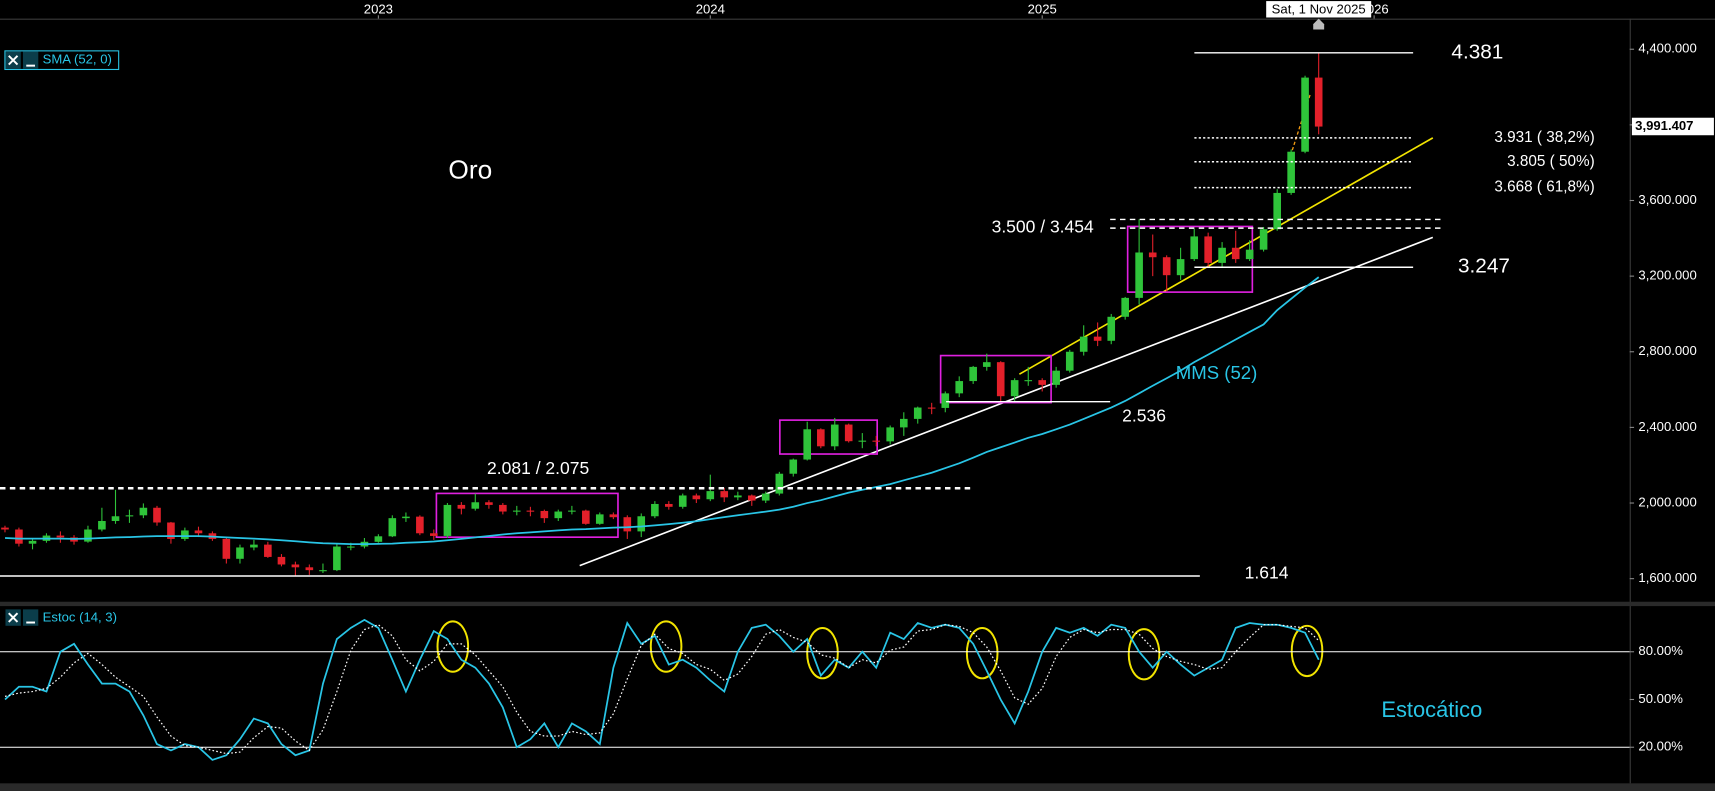  What do you see at coordinates (710, 8) in the screenshot?
I see `x-tick-label: 2024` at bounding box center [710, 8].